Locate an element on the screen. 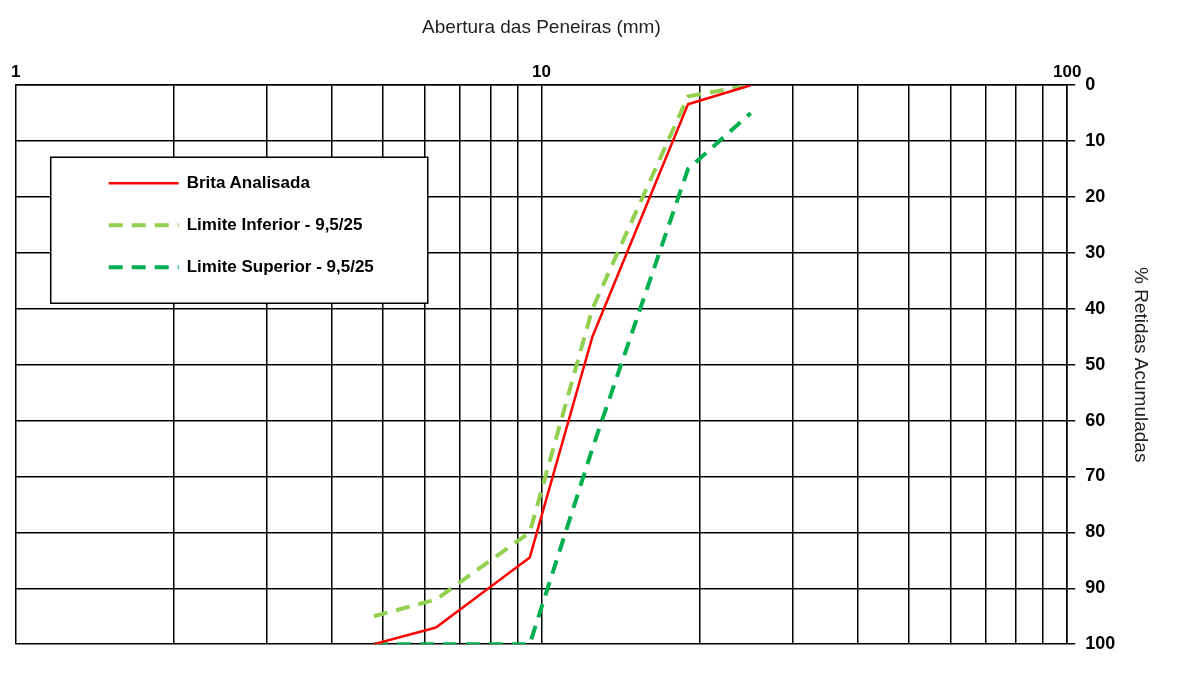 The width and height of the screenshot is (1180, 673). y-tick-label: 50 is located at coordinates (1095, 363).